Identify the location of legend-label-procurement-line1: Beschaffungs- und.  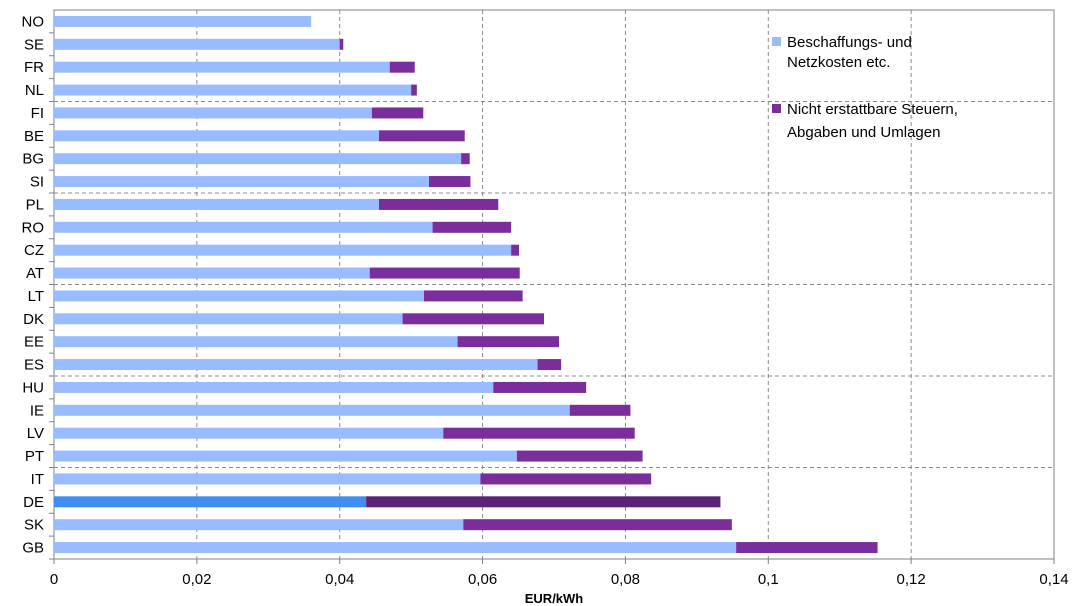
(849, 42).